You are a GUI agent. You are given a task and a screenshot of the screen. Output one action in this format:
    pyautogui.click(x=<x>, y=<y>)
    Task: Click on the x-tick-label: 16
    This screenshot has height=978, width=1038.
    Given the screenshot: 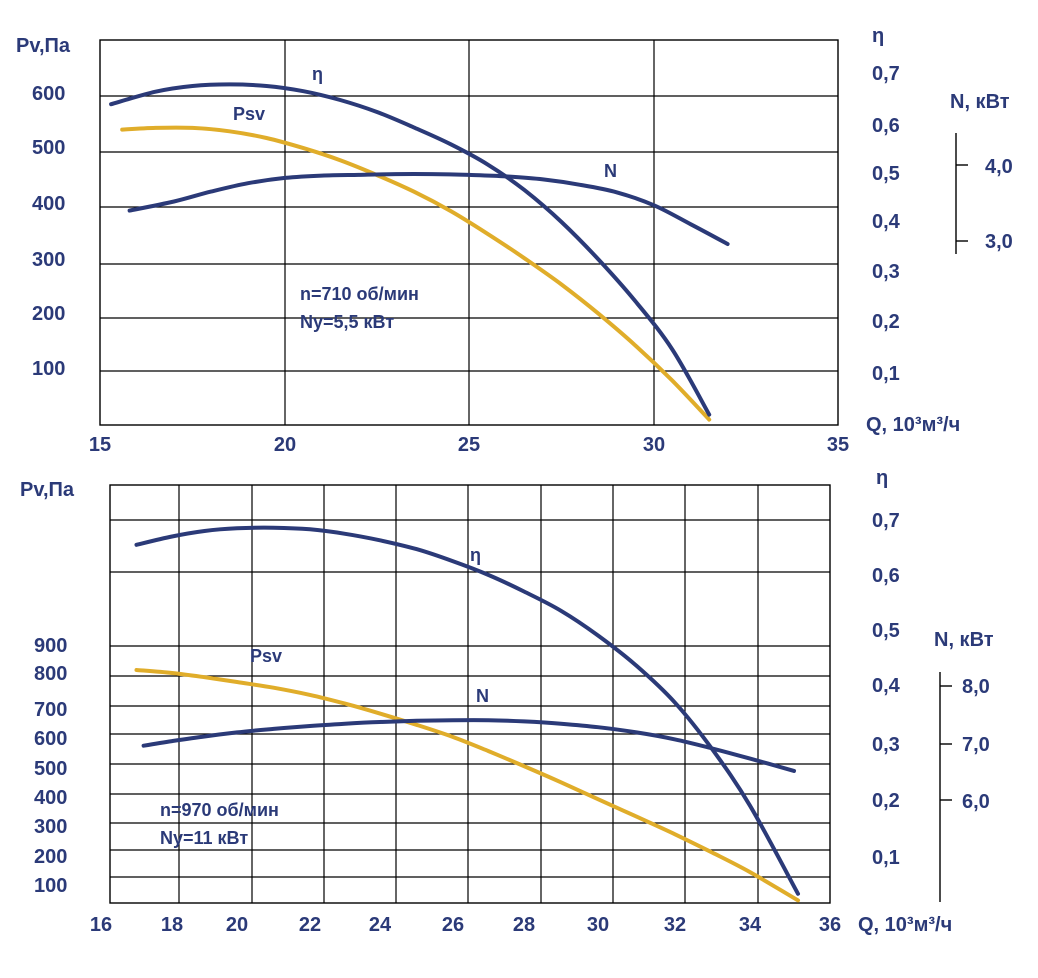 What is the action you would take?
    pyautogui.click(x=101, y=925)
    